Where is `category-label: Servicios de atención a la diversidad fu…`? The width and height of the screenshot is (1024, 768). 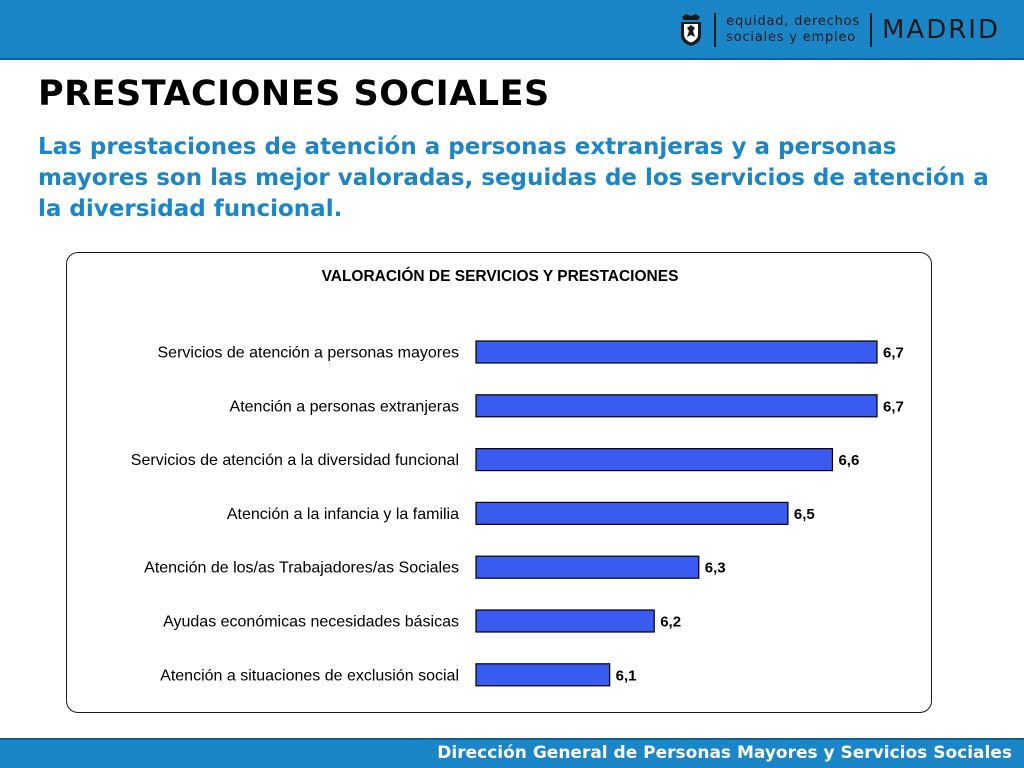
category-label: Servicios de atención a la diversidad fu… is located at coordinates (295, 460).